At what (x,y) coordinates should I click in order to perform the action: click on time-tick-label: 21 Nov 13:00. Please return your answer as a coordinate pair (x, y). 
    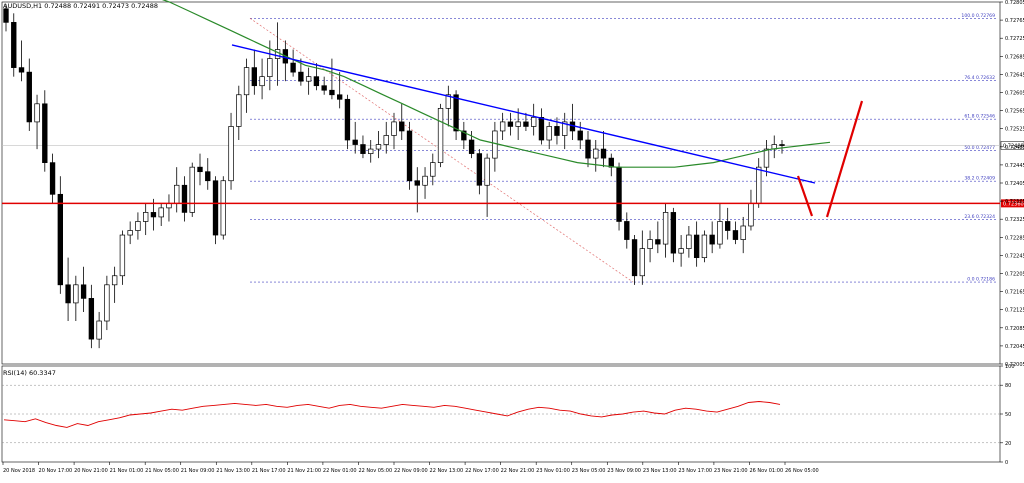
    Looking at the image, I should click on (233, 471).